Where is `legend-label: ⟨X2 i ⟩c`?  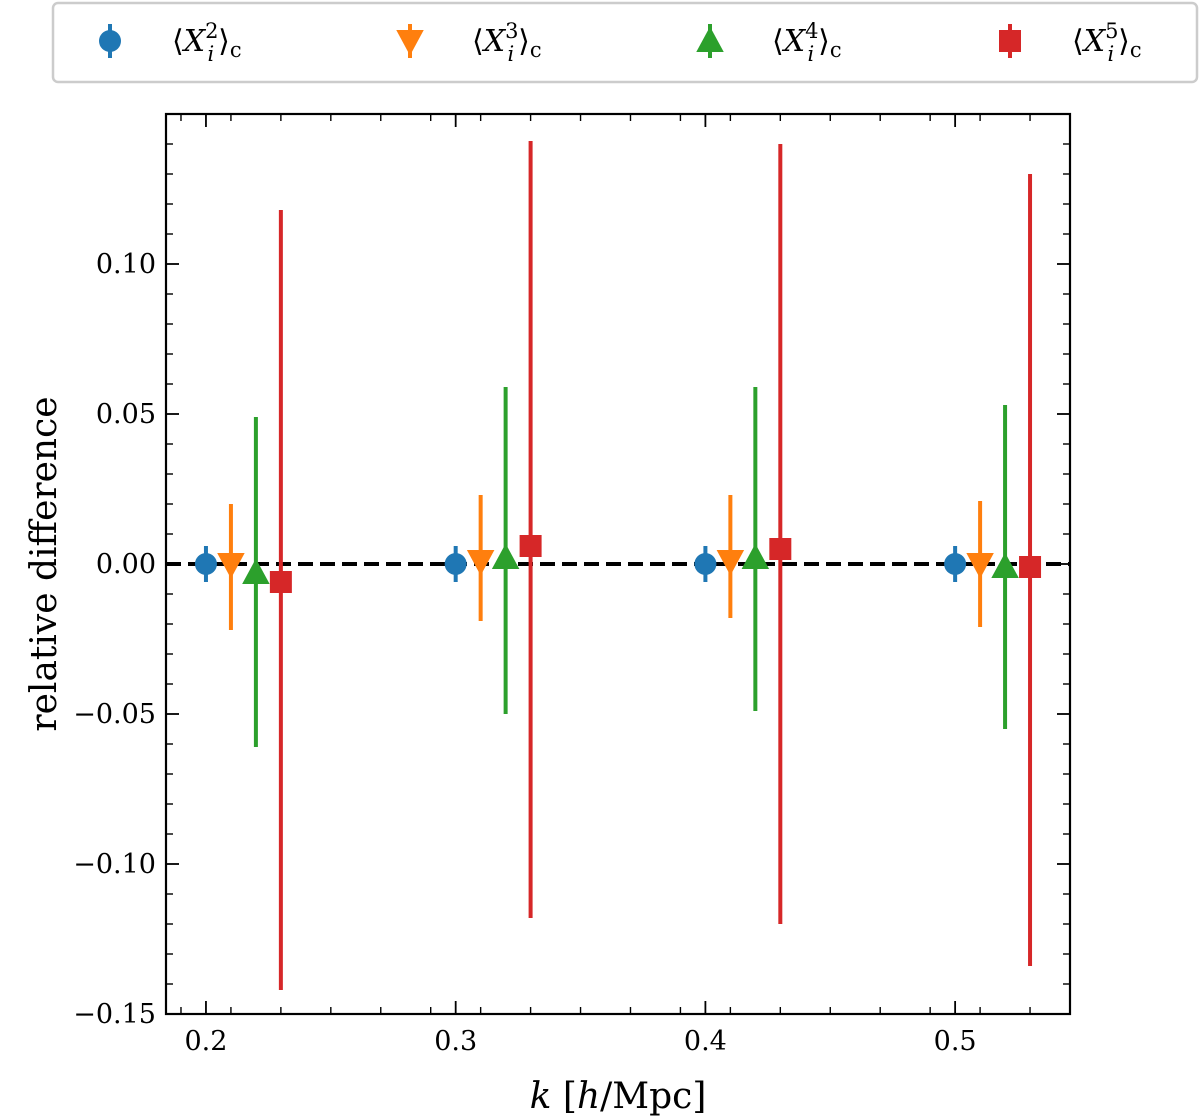
legend-label: ⟨X2 i ⟩c is located at coordinates (207, 42).